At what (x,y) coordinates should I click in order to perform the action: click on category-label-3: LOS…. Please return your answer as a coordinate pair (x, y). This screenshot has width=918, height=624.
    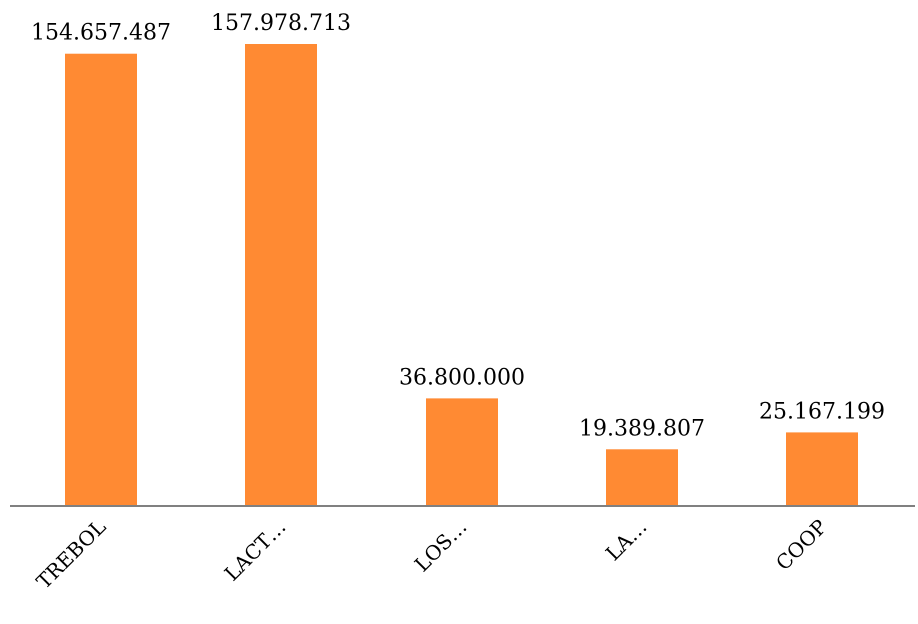
    Looking at the image, I should click on (441, 546).